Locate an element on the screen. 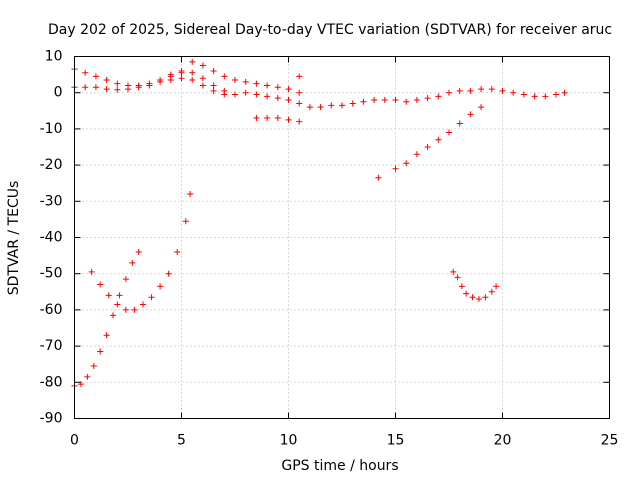 The height and width of the screenshot is (480, 640). x-tick-label: 15 is located at coordinates (396, 441).